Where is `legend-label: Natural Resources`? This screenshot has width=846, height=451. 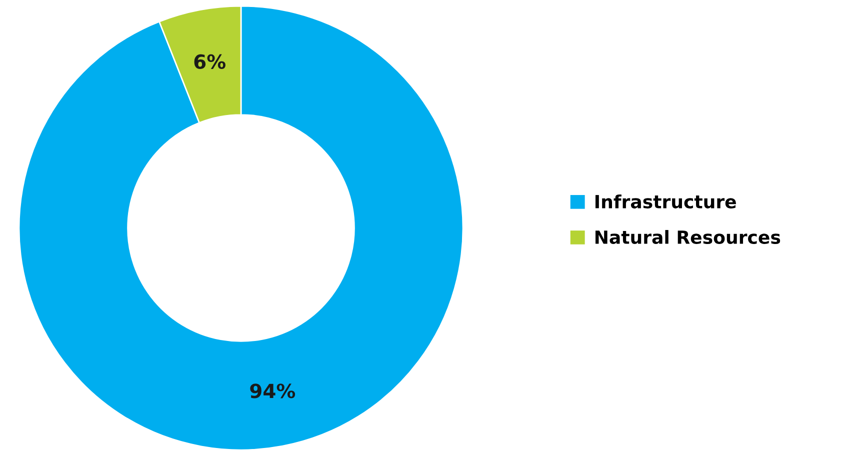 legend-label: Natural Resources is located at coordinates (688, 237).